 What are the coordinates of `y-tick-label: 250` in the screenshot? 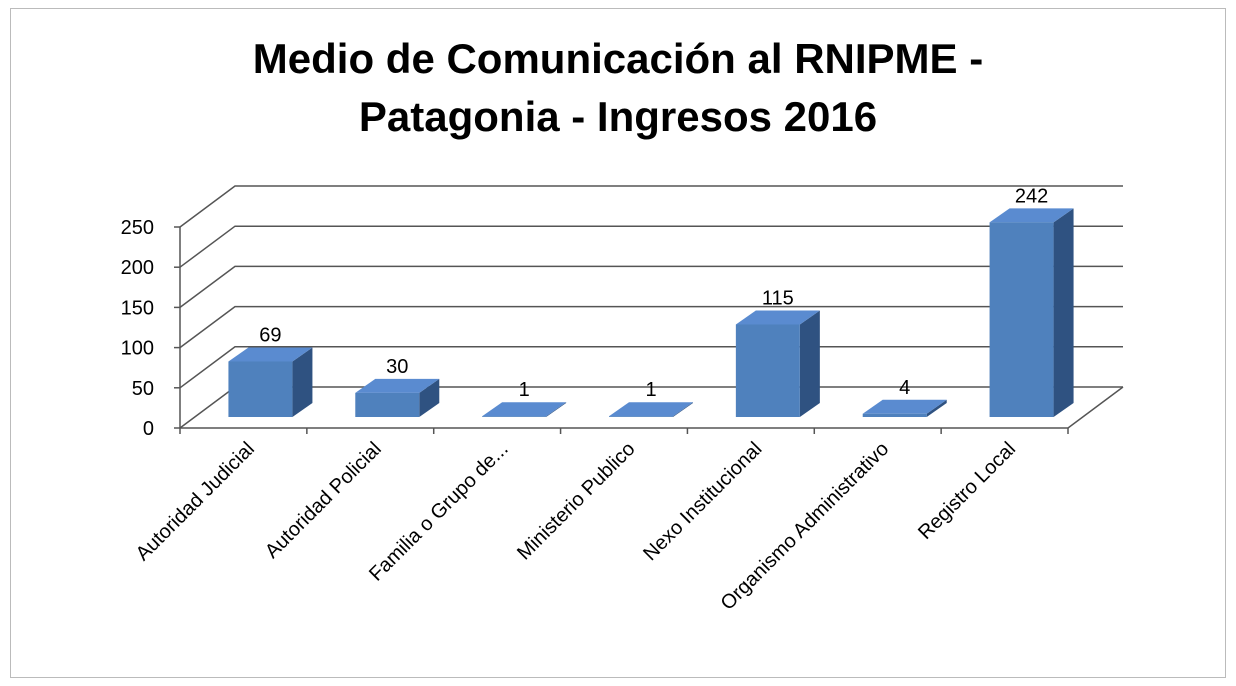 It's located at (137, 228).